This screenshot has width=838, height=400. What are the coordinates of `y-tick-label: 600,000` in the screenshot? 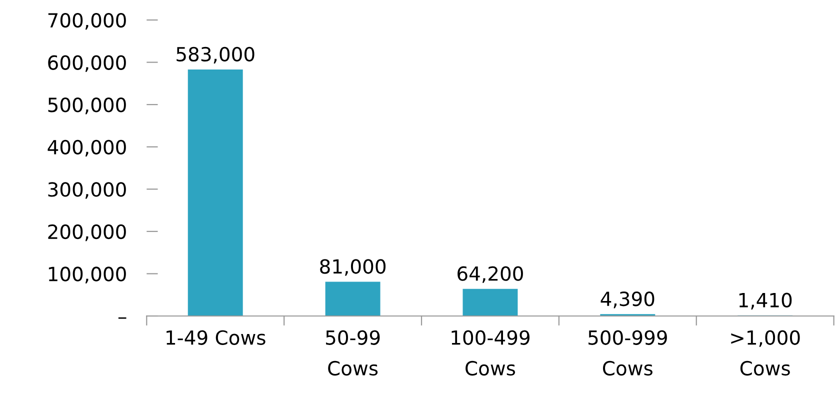 It's located at (87, 63).